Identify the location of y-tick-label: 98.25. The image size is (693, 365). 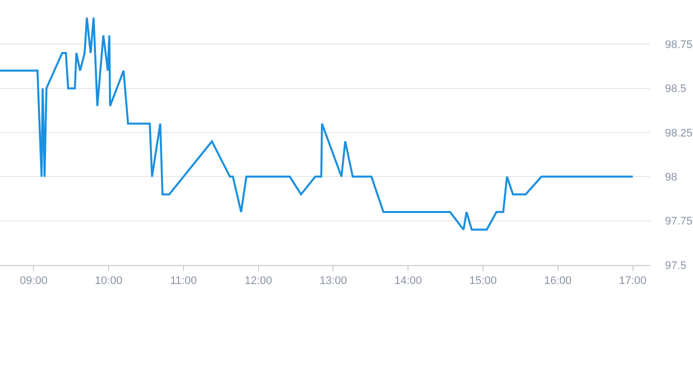
(679, 133).